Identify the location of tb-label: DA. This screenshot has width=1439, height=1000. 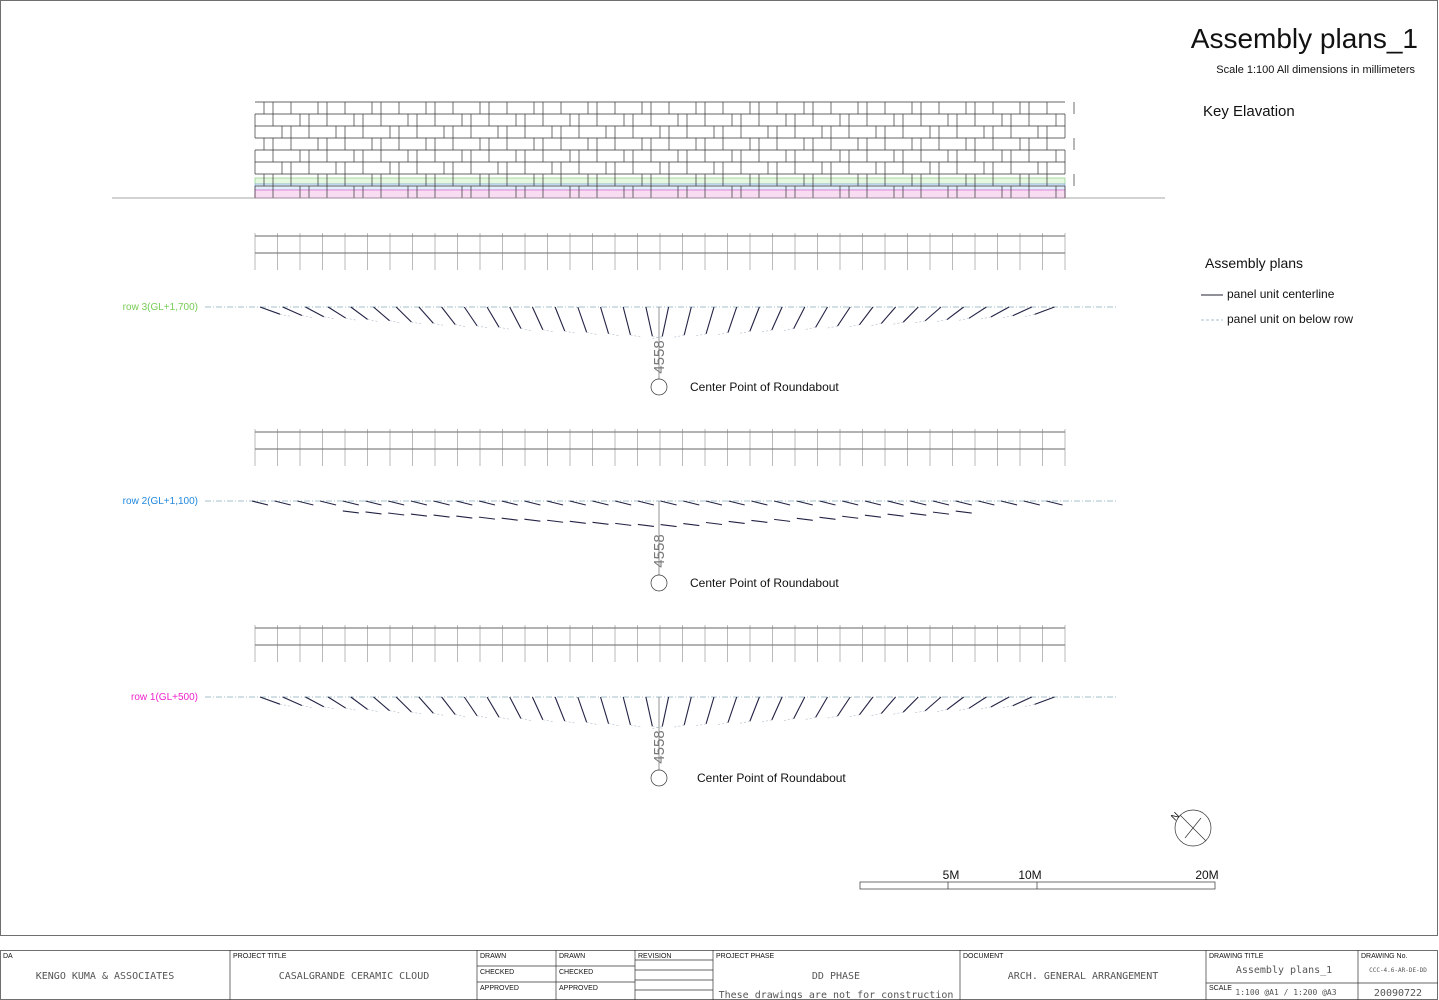
(8, 956).